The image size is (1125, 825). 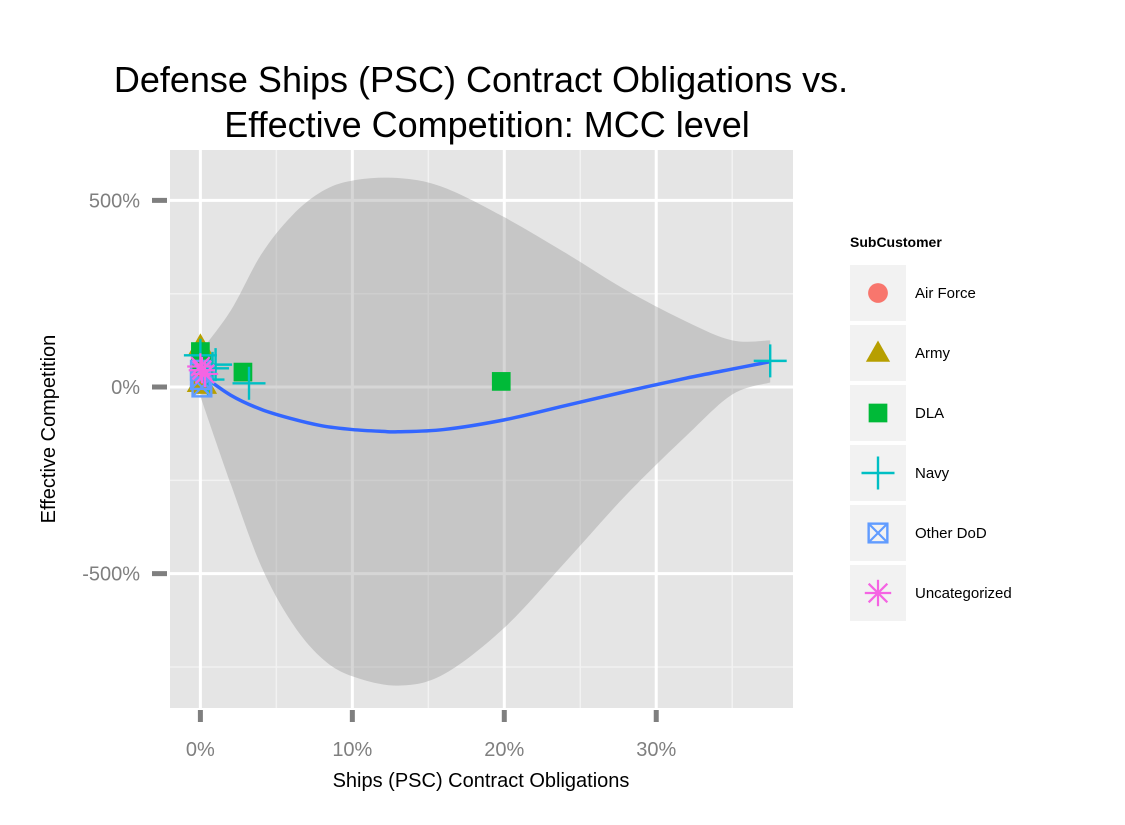 I want to click on legend-label: Navy, so click(x=932, y=473).